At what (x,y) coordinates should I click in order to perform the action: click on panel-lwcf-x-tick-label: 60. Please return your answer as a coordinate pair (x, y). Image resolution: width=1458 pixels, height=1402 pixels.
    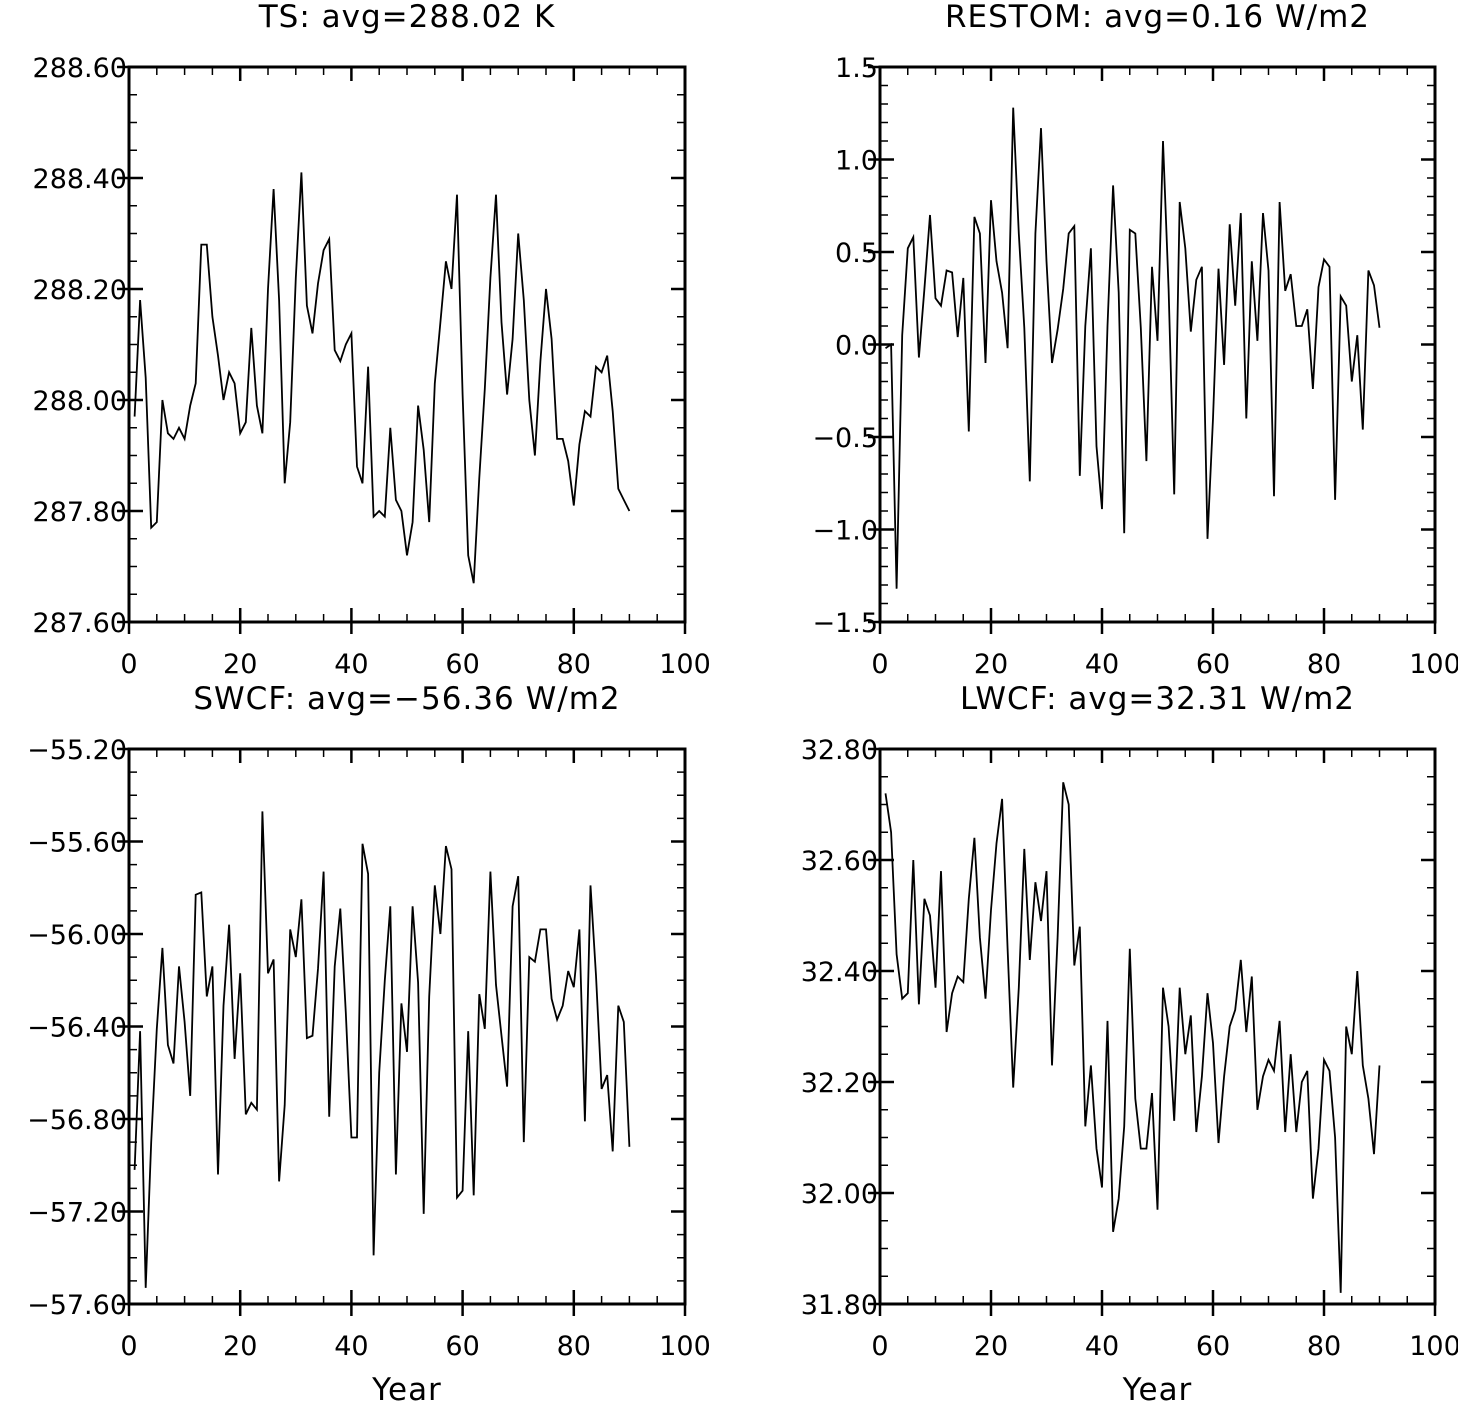
    Looking at the image, I should click on (1213, 1346).